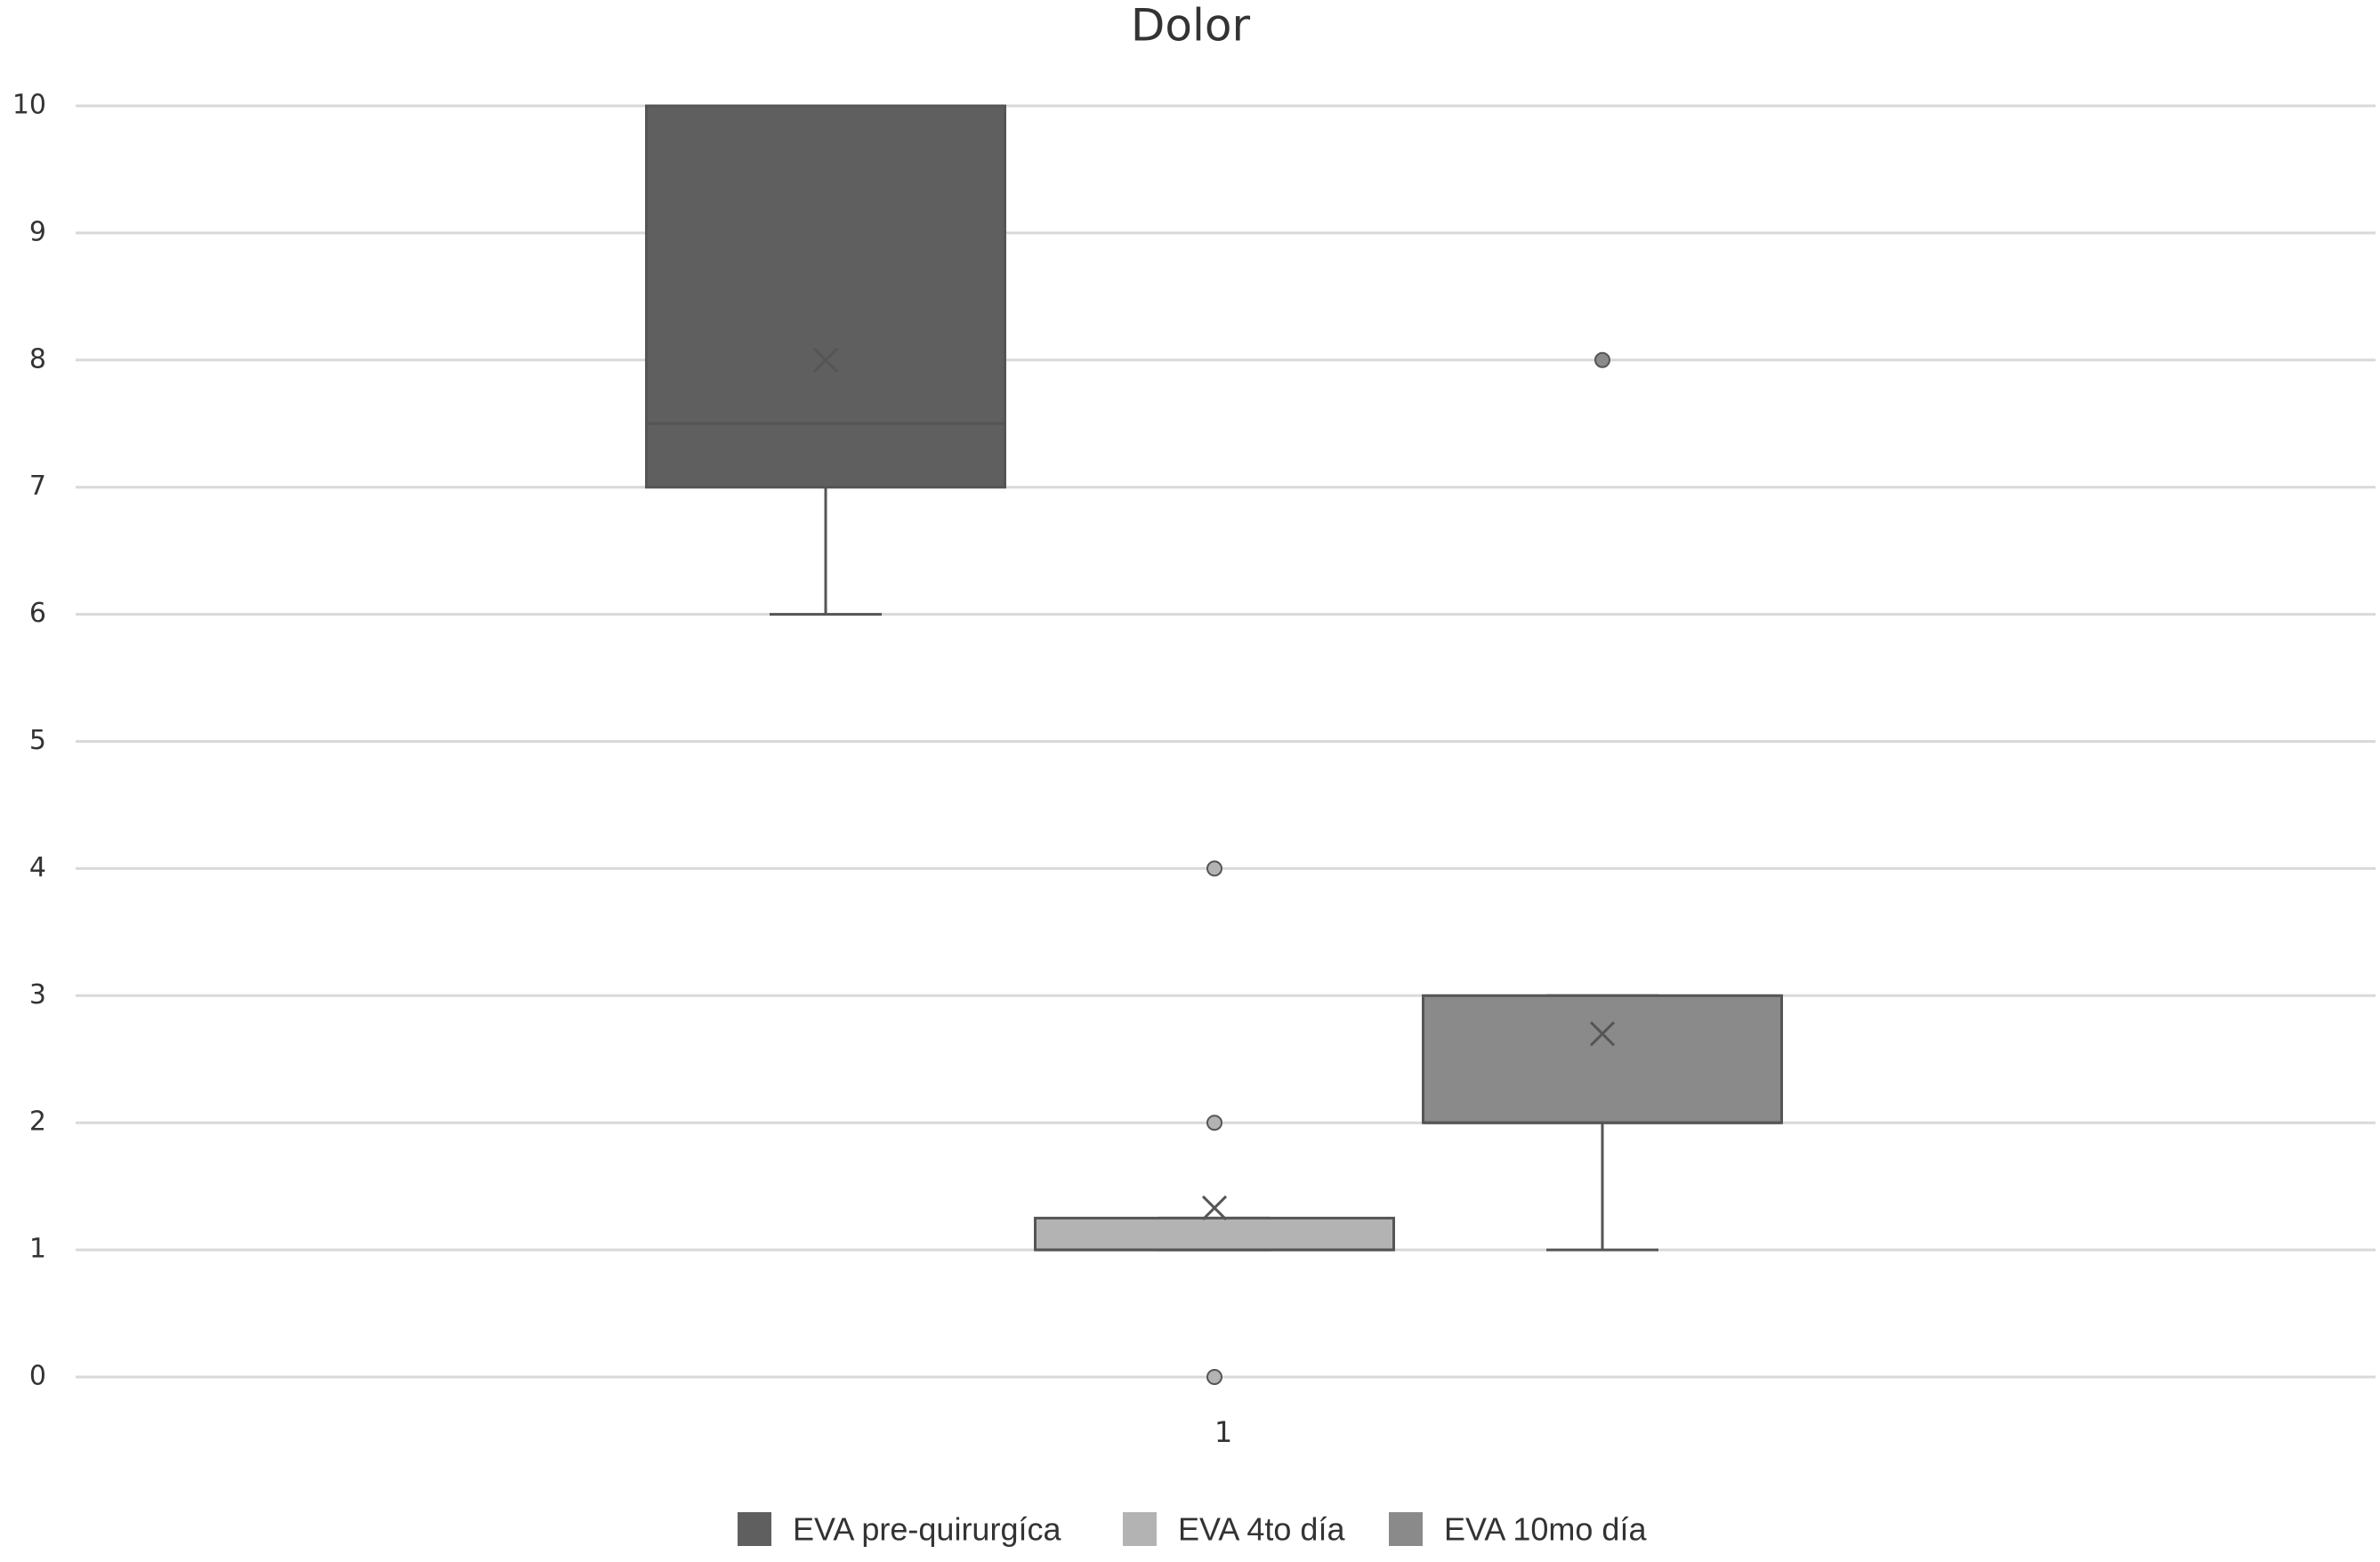 The image size is (2380, 1562). What do you see at coordinates (1261, 1530) in the screenshot?
I see `legend-label: EVA 4to día` at bounding box center [1261, 1530].